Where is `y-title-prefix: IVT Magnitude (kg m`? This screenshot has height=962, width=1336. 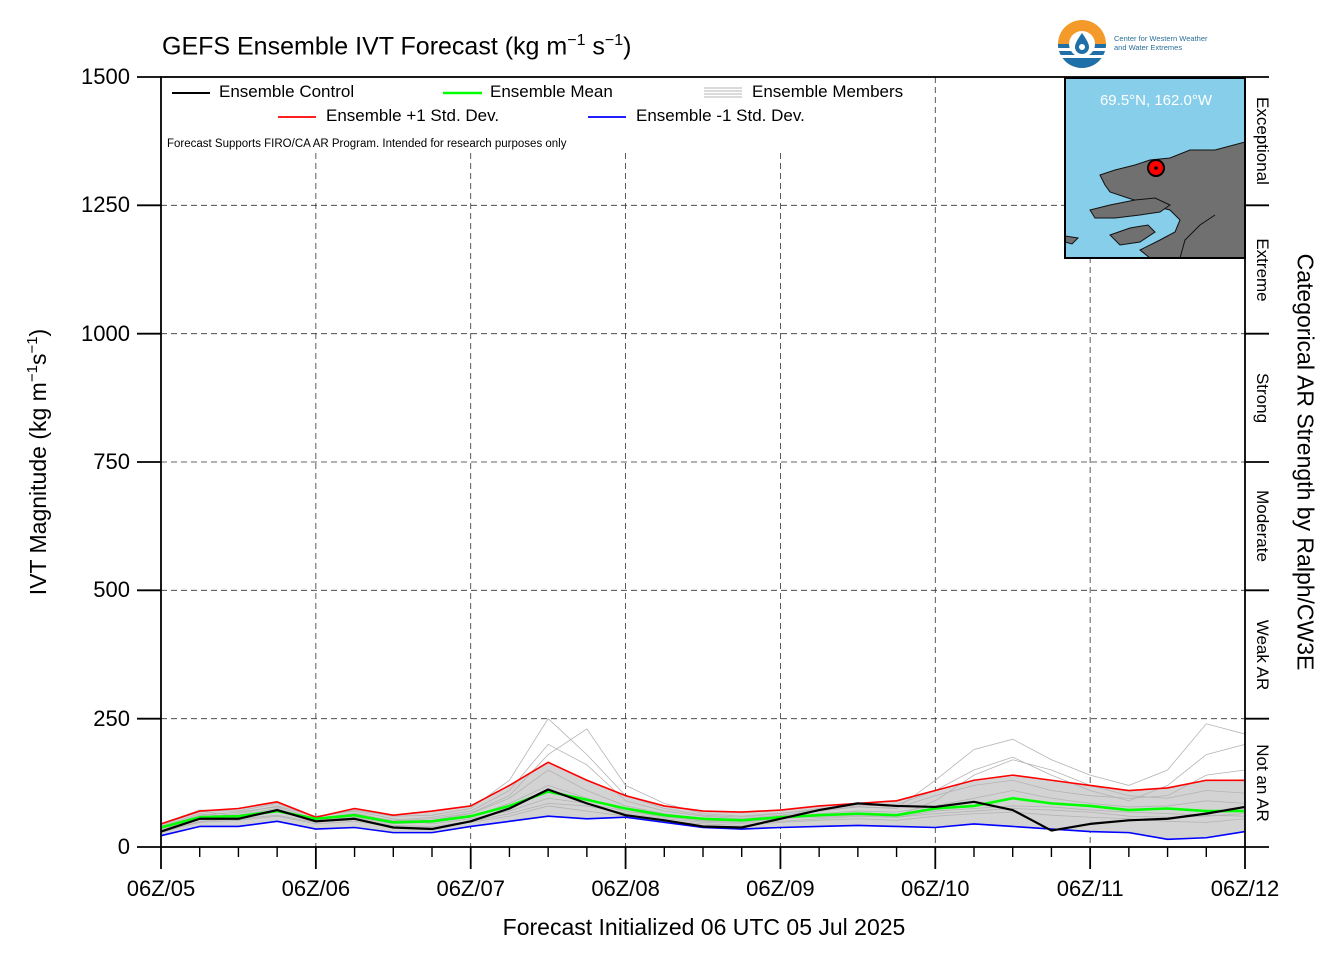 y-title-prefix: IVT Magnitude (kg m is located at coordinates (37, 489).